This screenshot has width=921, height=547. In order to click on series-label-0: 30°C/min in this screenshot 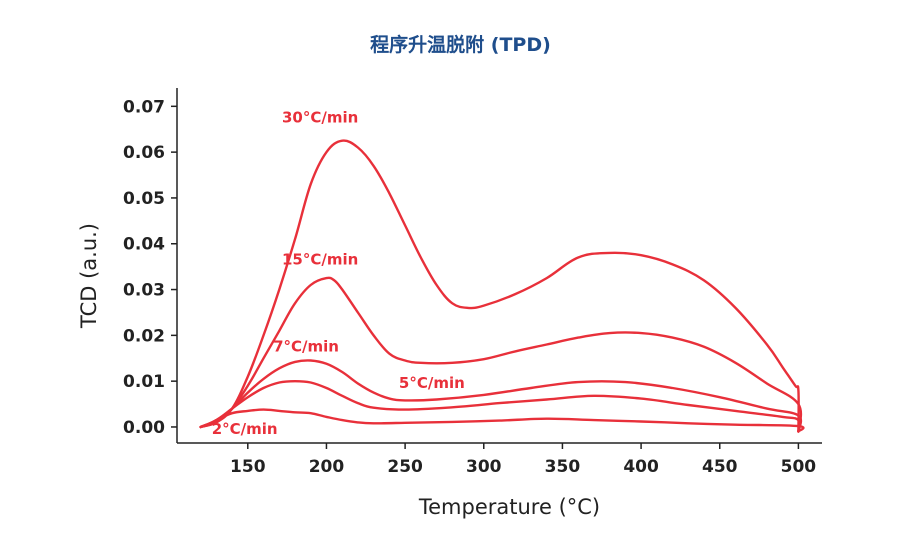, I will do `click(320, 117)`.